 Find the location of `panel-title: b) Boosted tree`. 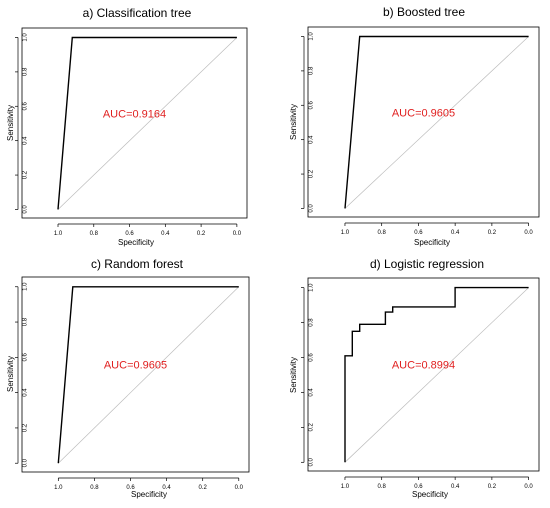

panel-title: b) Boosted tree is located at coordinates (424, 12).